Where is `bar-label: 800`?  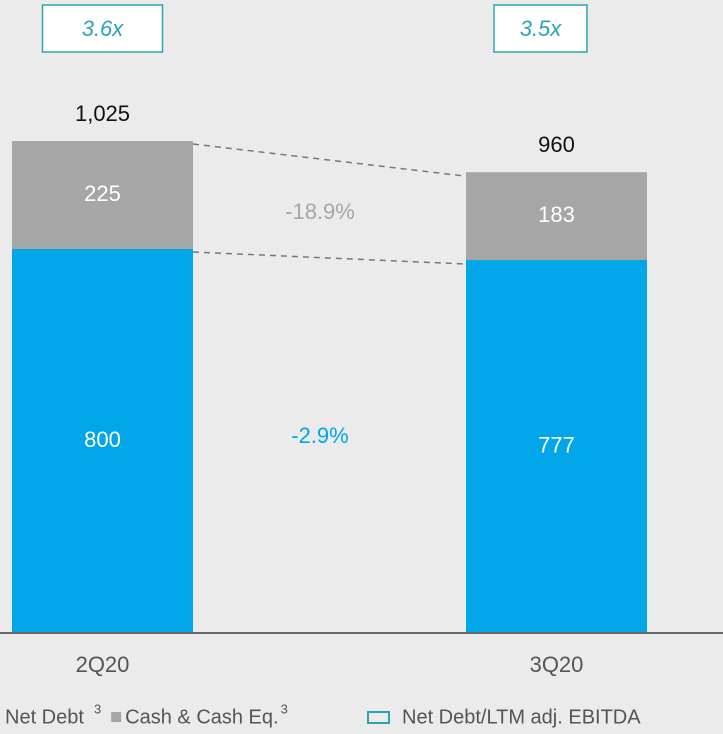
bar-label: 800 is located at coordinates (102, 439).